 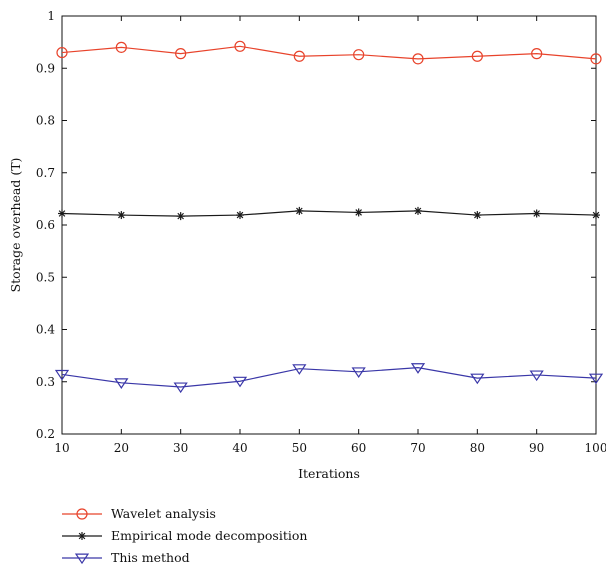 I want to click on series-1-line, so click(x=329, y=52).